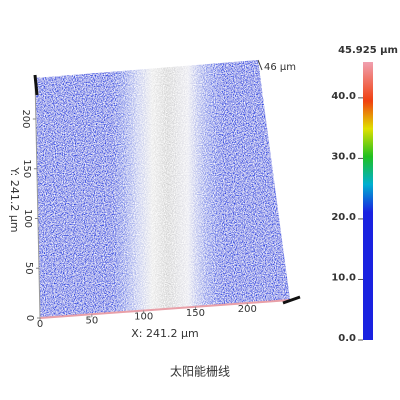  I want to click on x-tick-label: 150, so click(195, 313).